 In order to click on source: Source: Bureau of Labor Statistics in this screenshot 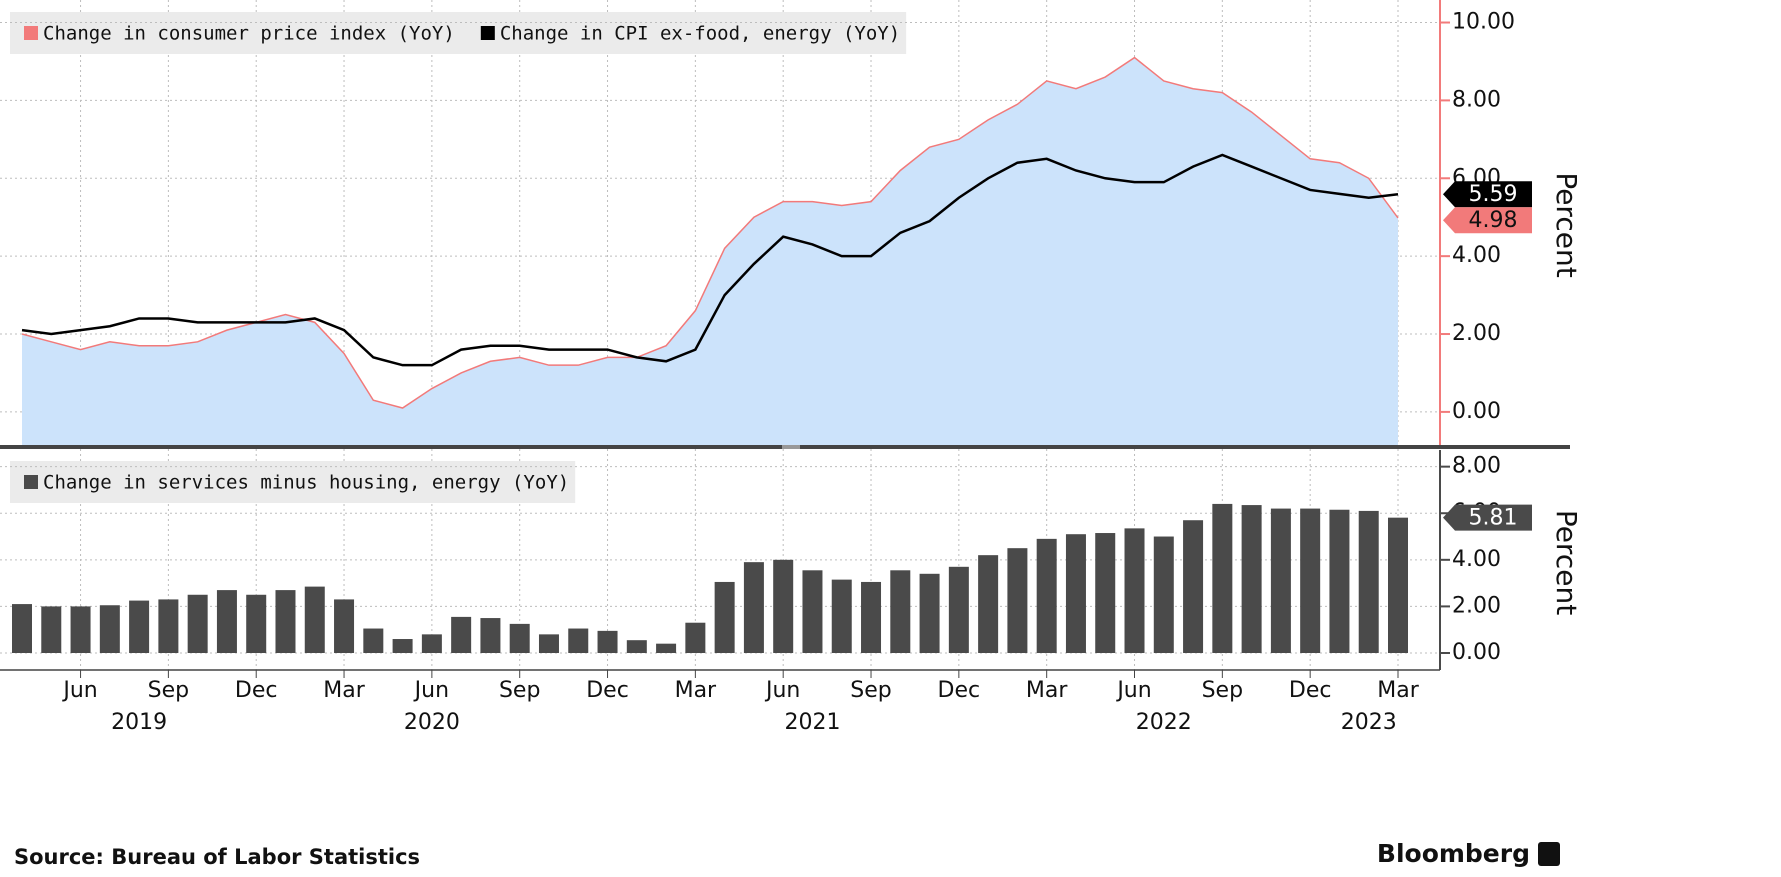, I will do `click(217, 857)`.